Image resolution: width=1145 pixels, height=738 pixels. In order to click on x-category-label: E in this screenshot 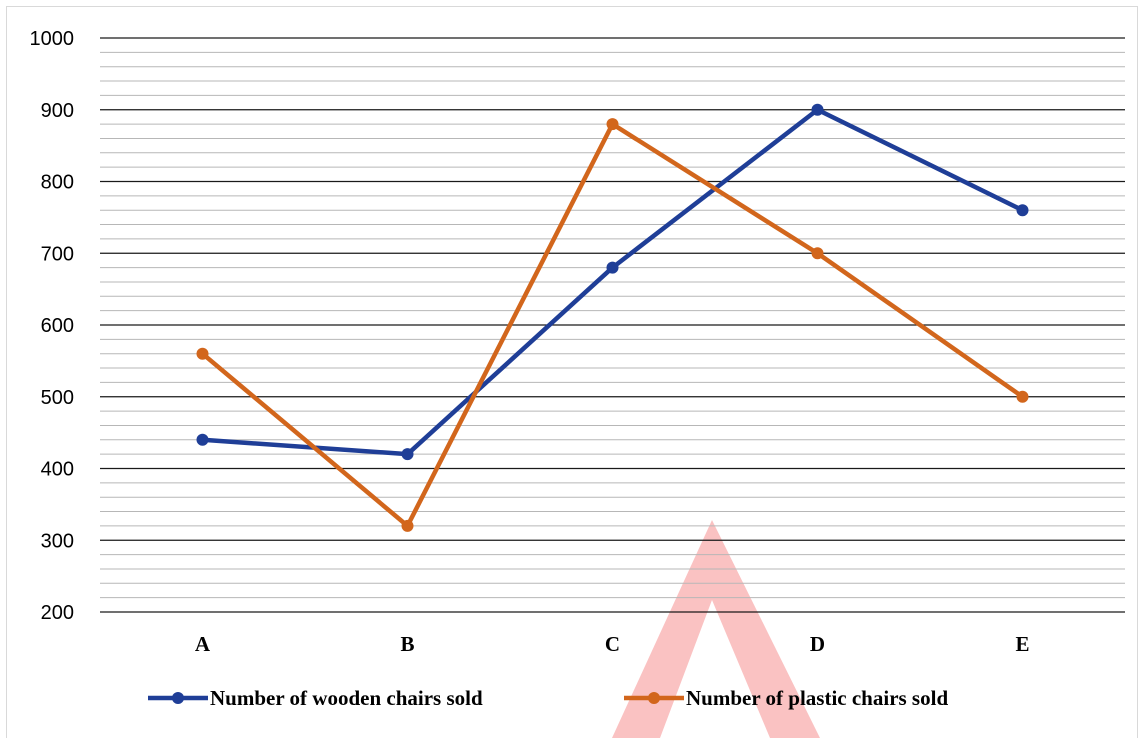, I will do `click(1022, 644)`.